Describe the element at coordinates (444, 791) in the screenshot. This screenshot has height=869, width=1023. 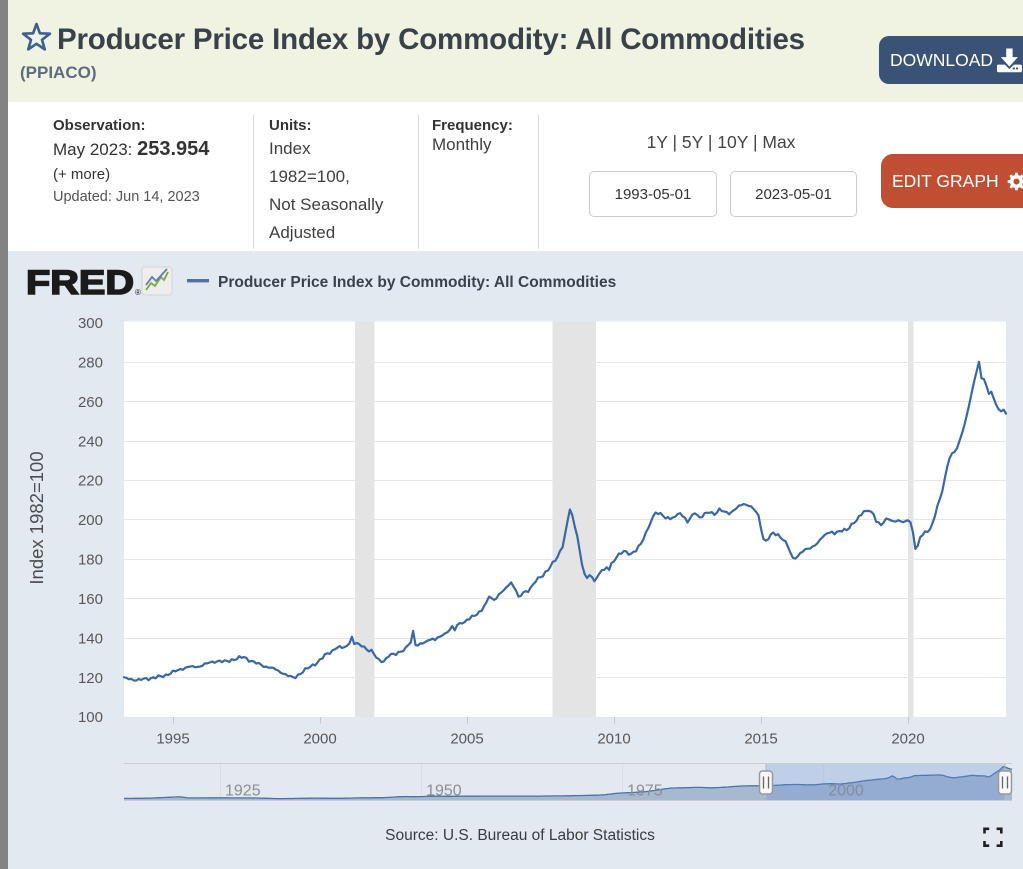
I see `svg-text: 1950` at that location.